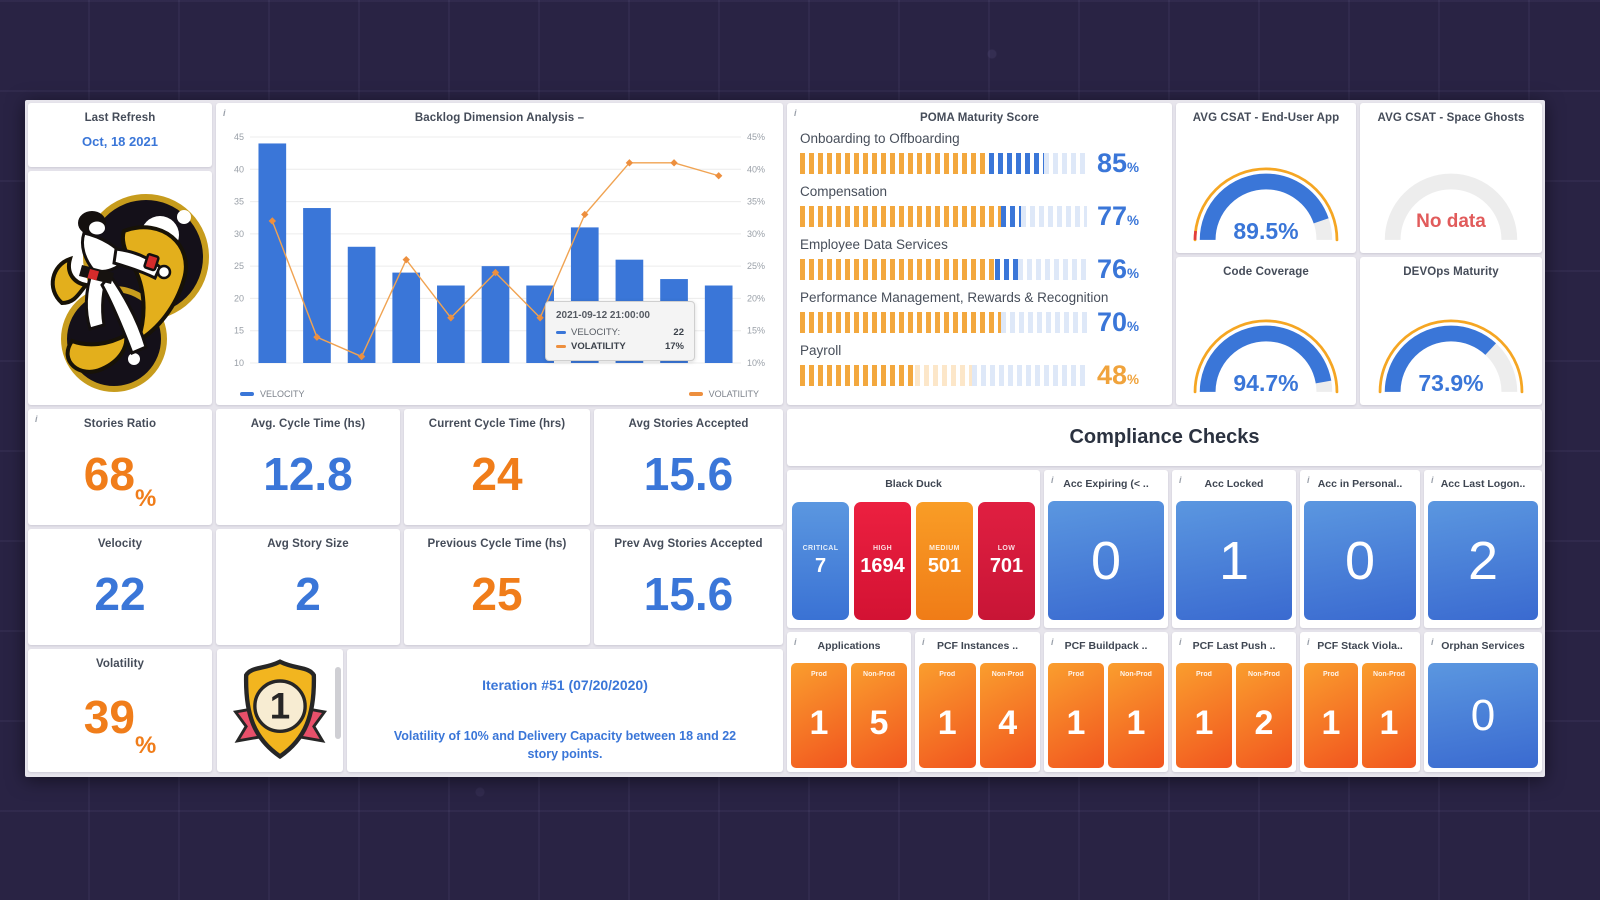 Image resolution: width=1600 pixels, height=900 pixels. I want to click on space-ghost-panel, so click(120, 288).